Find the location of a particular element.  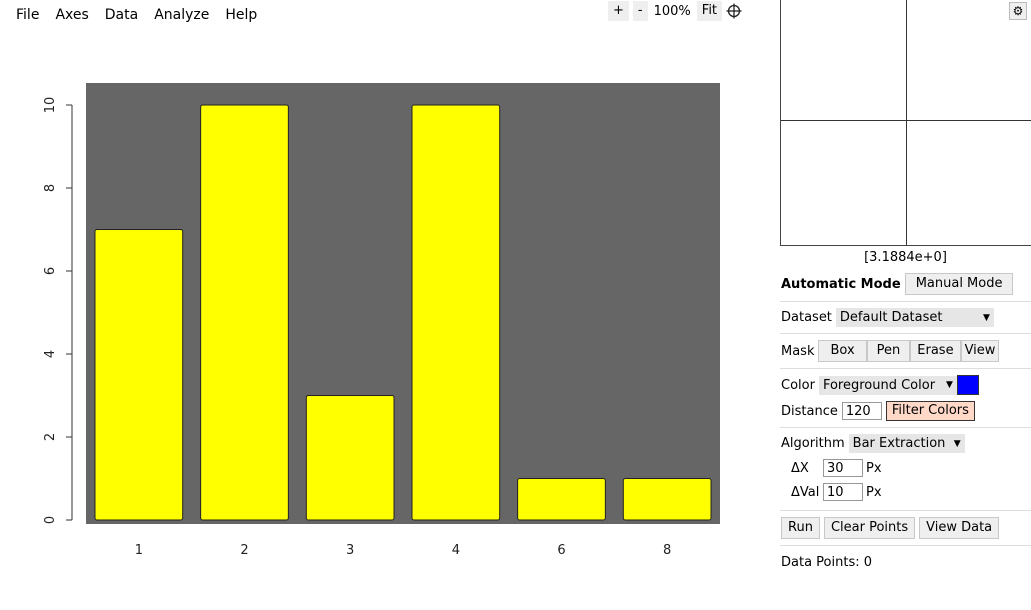

zoom-out-button: - is located at coordinates (640, 11).